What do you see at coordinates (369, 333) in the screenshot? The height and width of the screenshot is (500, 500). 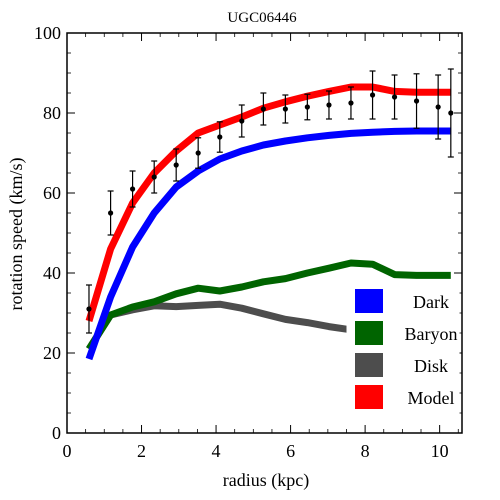 I see `legend-swatch-baryon` at bounding box center [369, 333].